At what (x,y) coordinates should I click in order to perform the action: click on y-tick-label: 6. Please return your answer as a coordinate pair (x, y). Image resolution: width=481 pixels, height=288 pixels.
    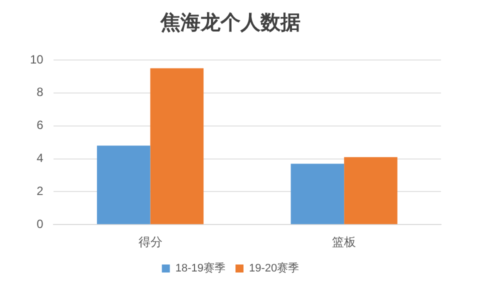
    Looking at the image, I should click on (40, 125).